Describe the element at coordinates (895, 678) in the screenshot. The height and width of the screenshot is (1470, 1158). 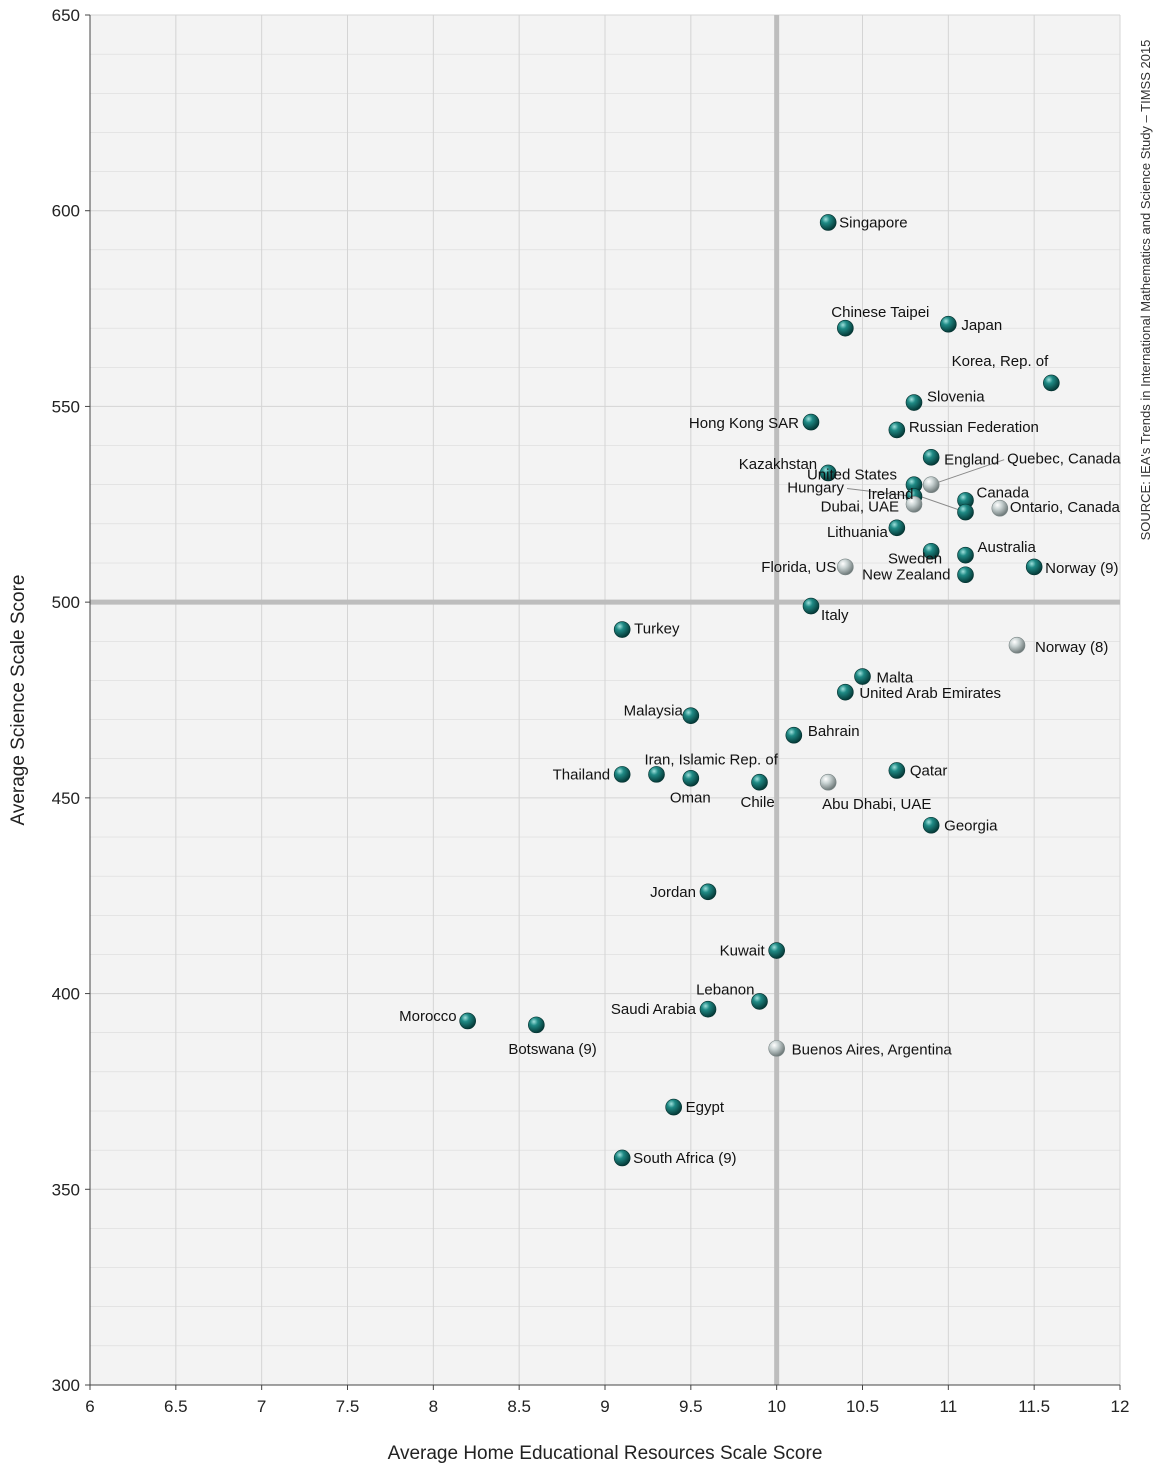
I see `data-label: Malta` at that location.